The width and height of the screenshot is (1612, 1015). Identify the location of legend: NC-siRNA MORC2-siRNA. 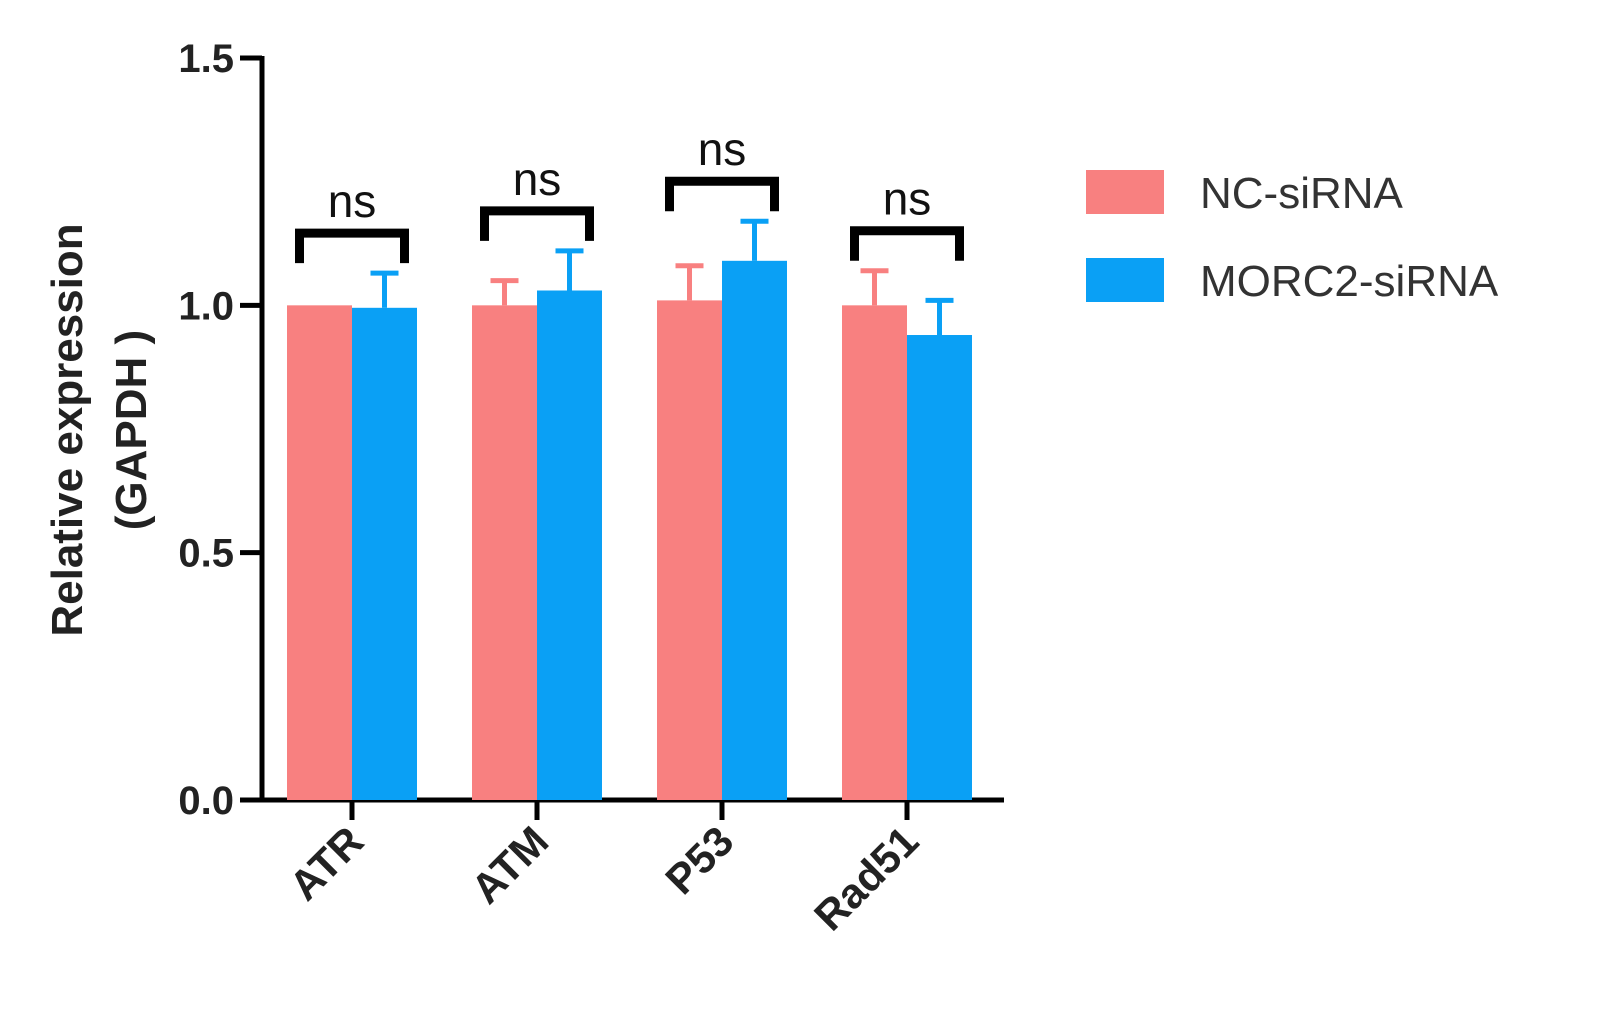
(1292, 237).